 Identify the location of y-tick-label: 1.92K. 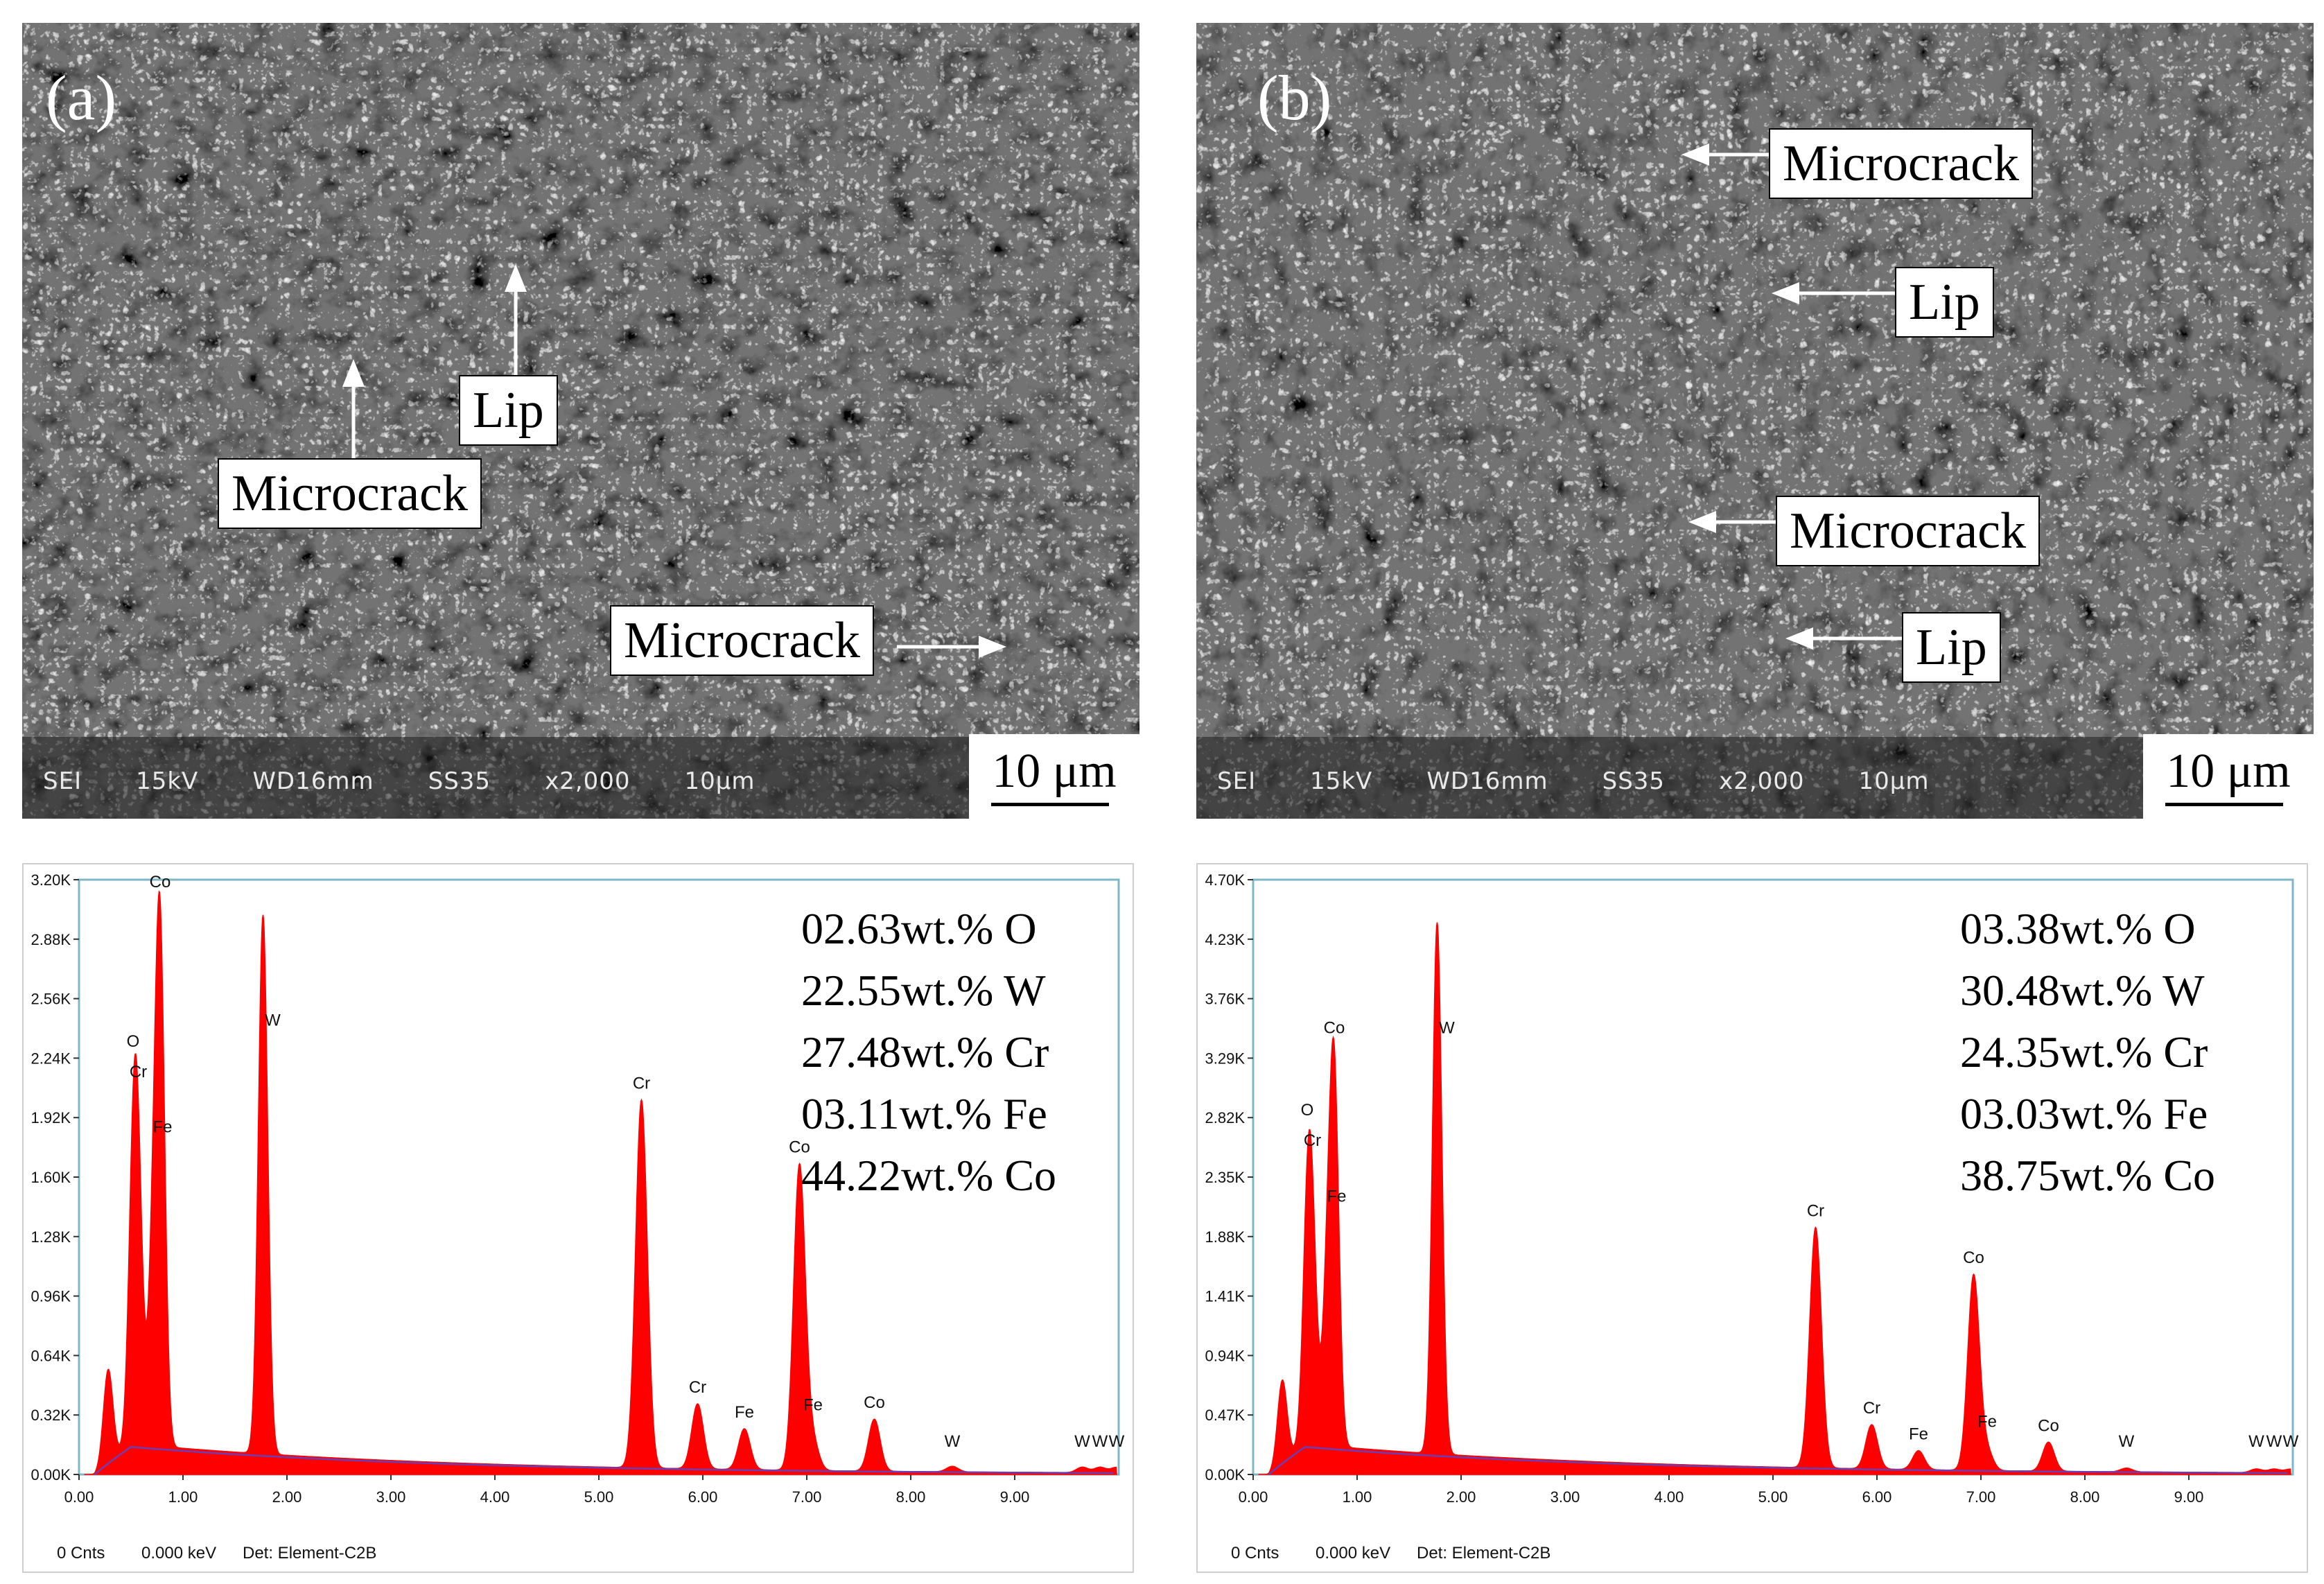
(51, 1117).